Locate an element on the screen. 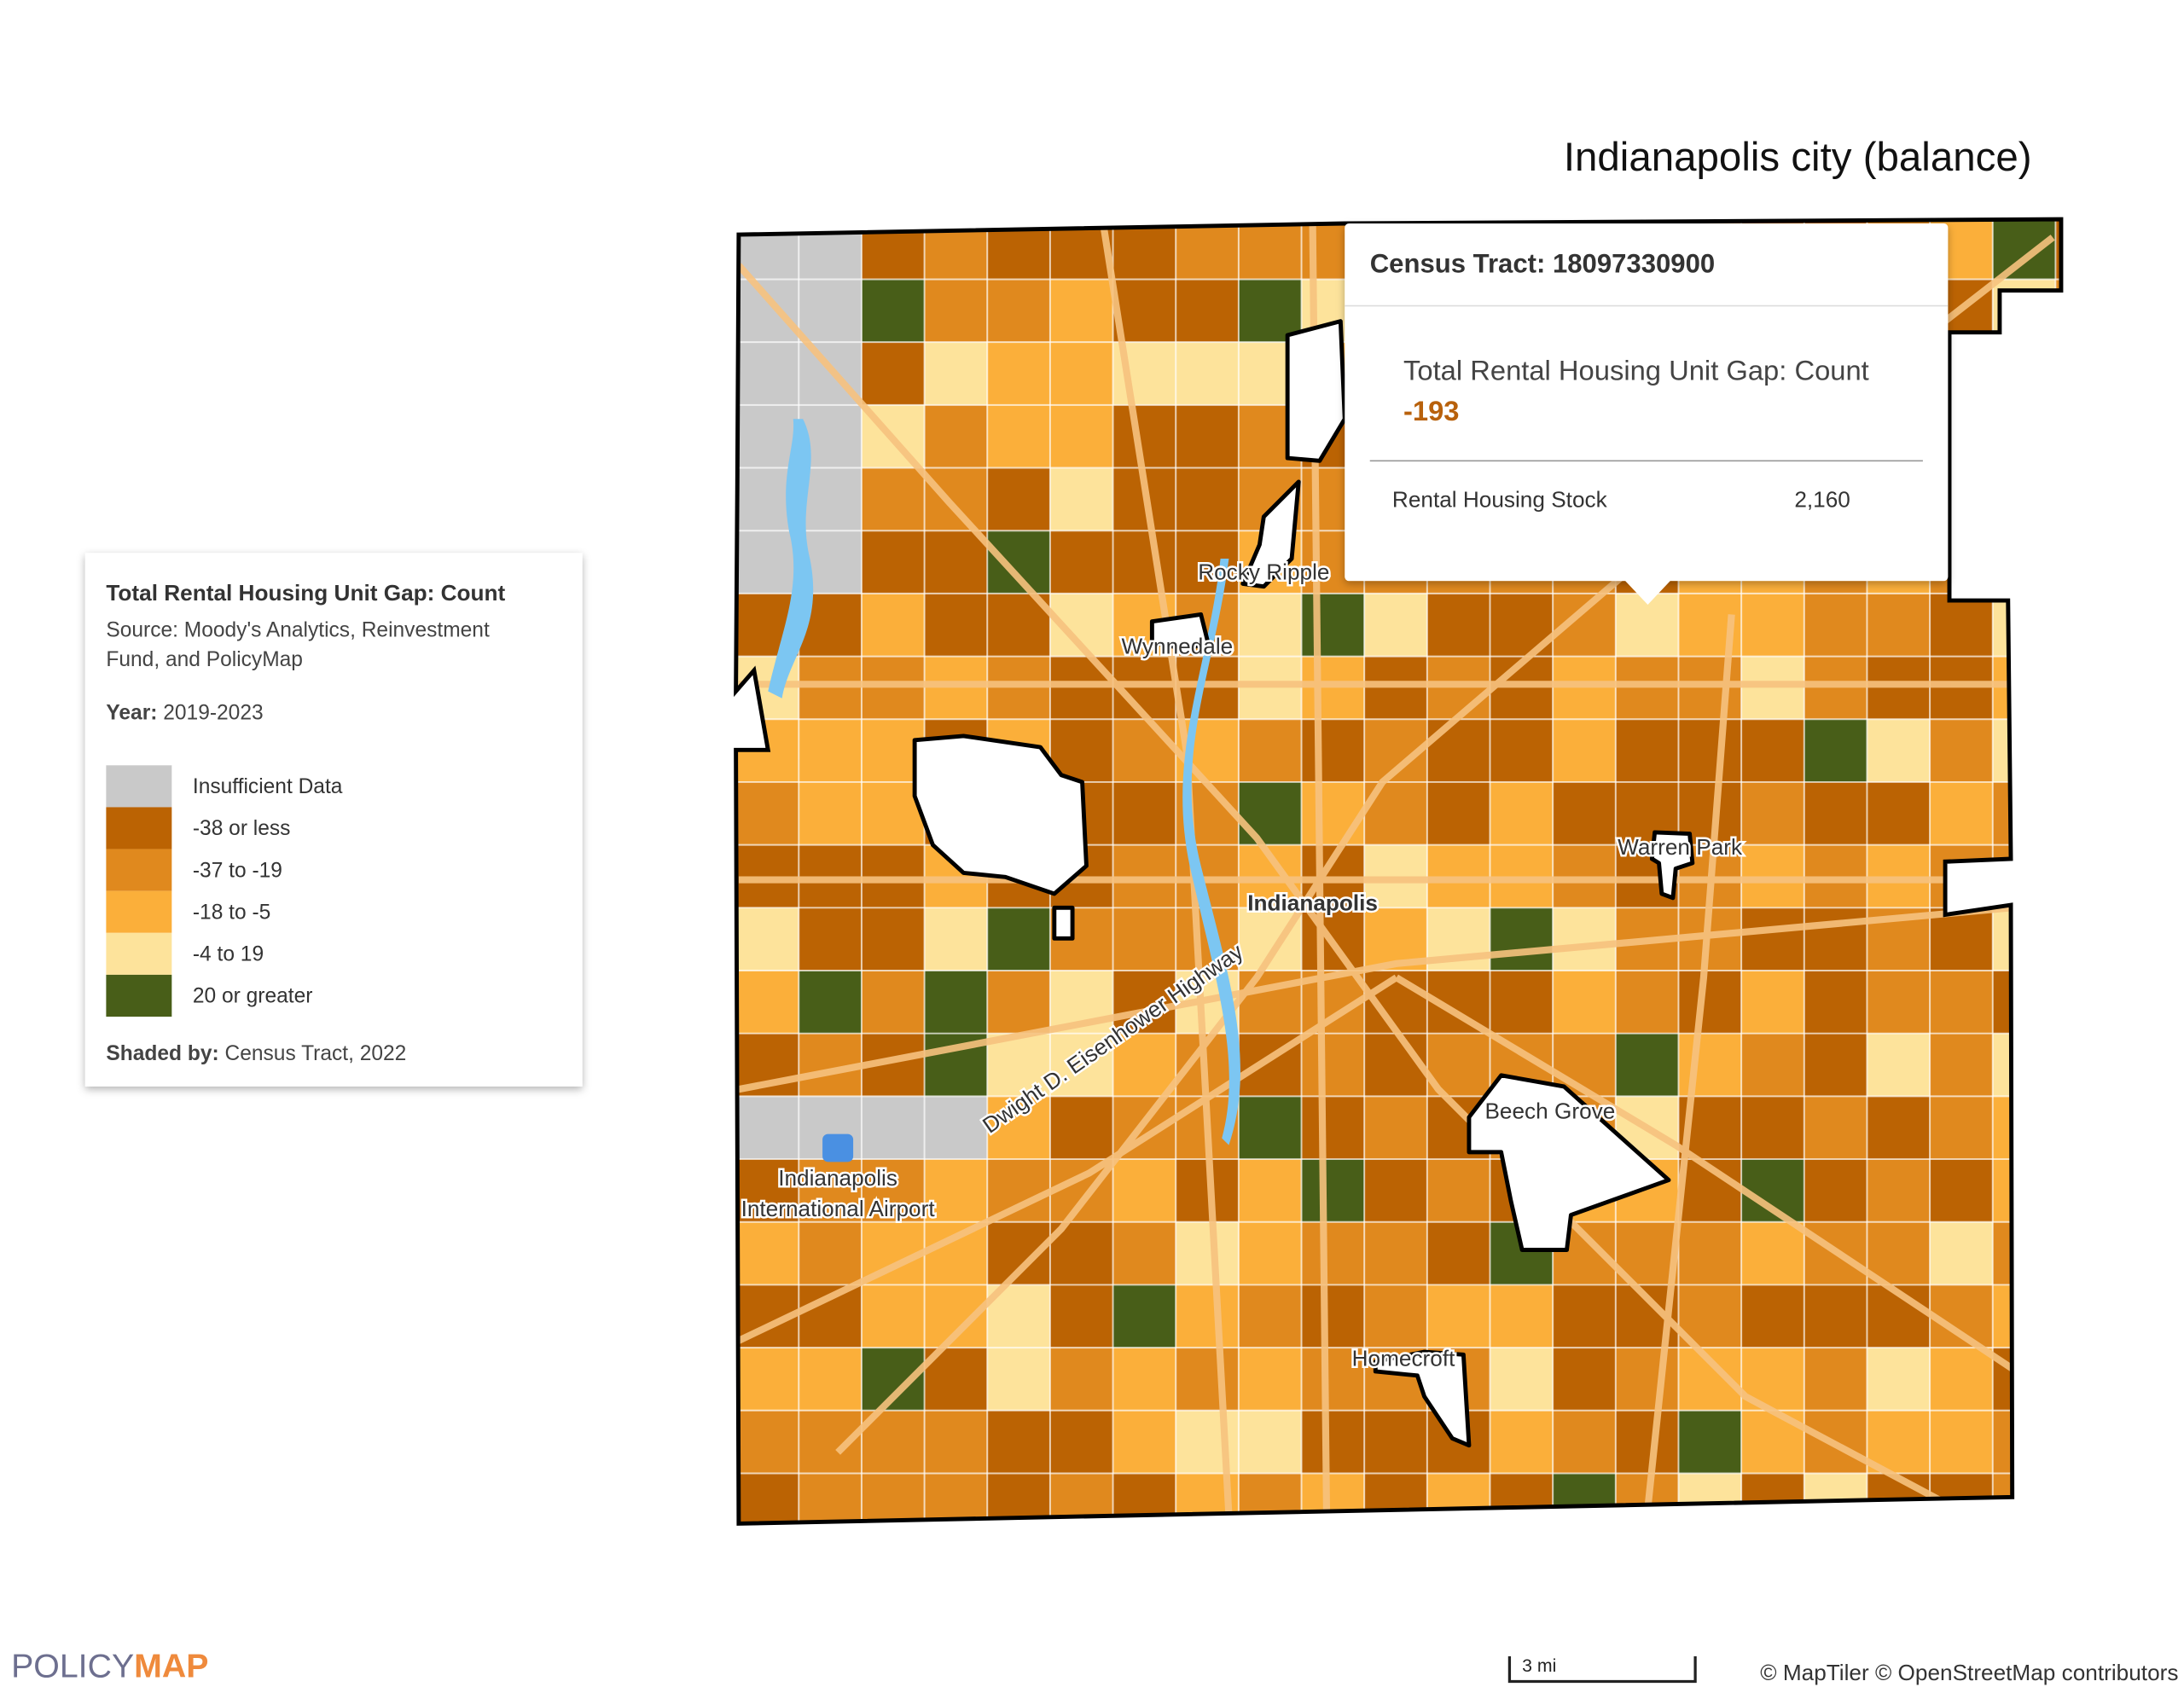 This screenshot has height=1687, width=2184. legend-shaded: Shaded by: Census Tract, 2022 is located at coordinates (256, 1053).